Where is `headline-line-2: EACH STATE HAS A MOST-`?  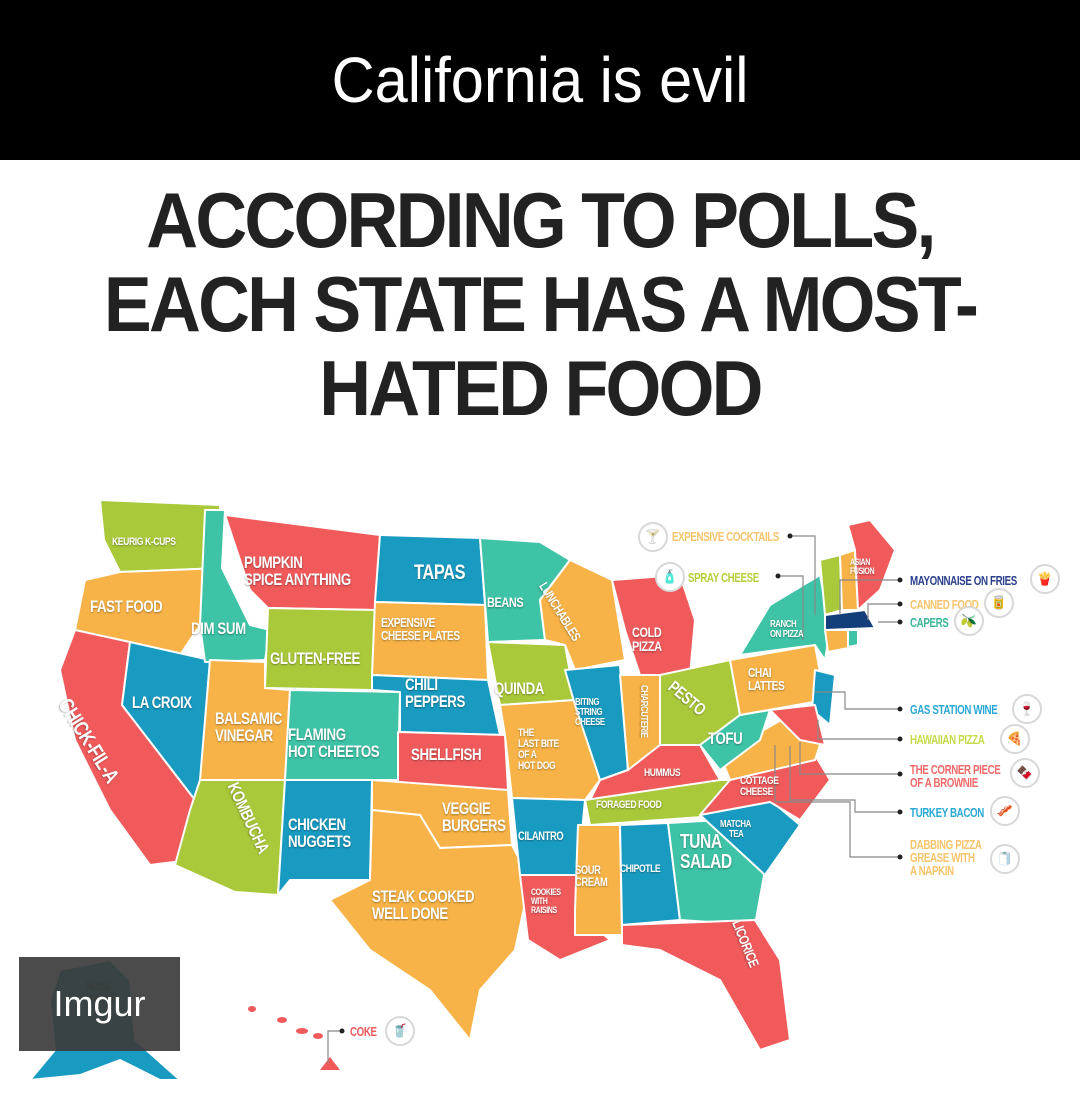 headline-line-2: EACH STATE HAS A MOST- is located at coordinates (541, 304).